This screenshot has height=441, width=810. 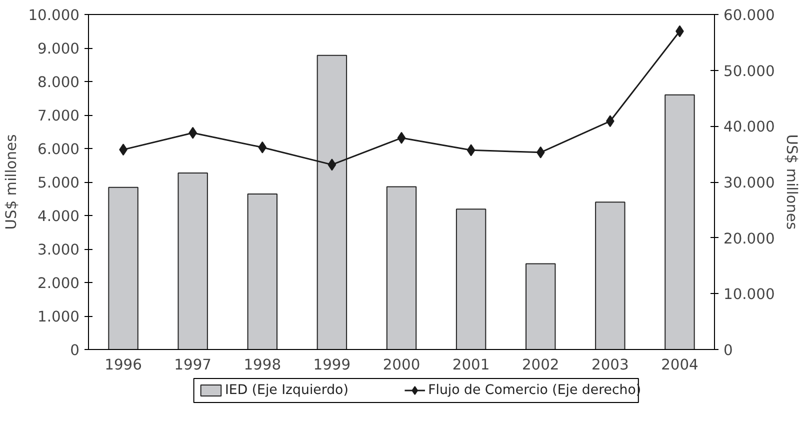 I want to click on y-tick-label: 2.000, so click(x=59, y=283).